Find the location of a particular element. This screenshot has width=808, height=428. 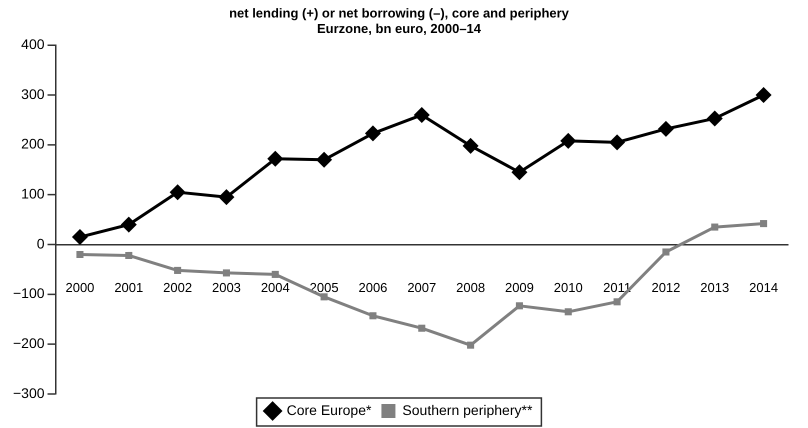

y-tick-label: −300 is located at coordinates (28, 392).